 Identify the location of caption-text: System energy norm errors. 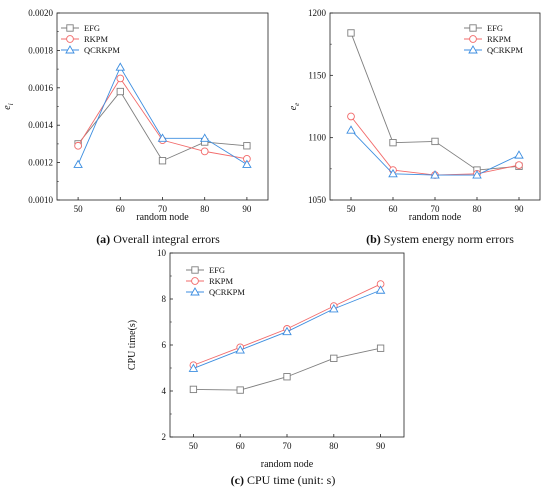
(447, 239).